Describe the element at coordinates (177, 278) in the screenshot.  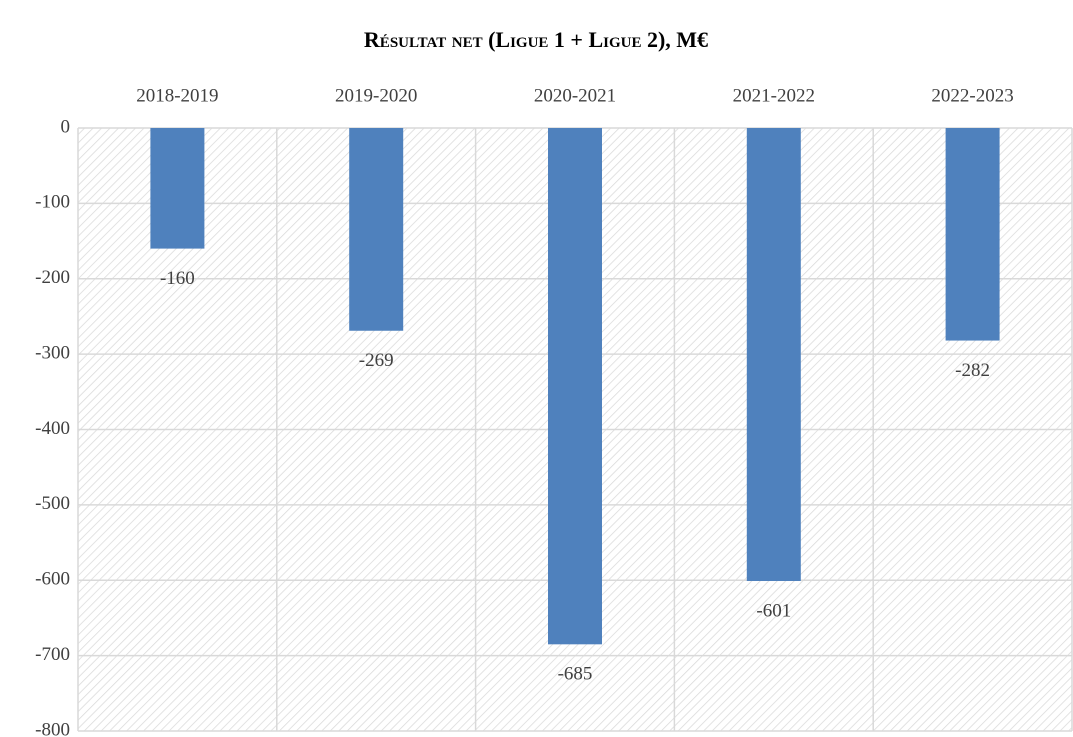
I see `data-label: -160` at that location.